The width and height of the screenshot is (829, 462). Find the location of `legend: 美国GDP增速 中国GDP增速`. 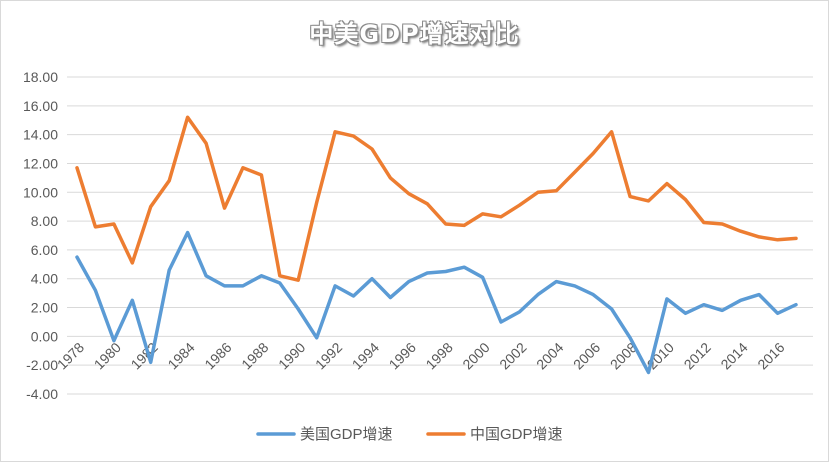

legend: 美国GDP增速 中国GDP增速 is located at coordinates (409, 434).